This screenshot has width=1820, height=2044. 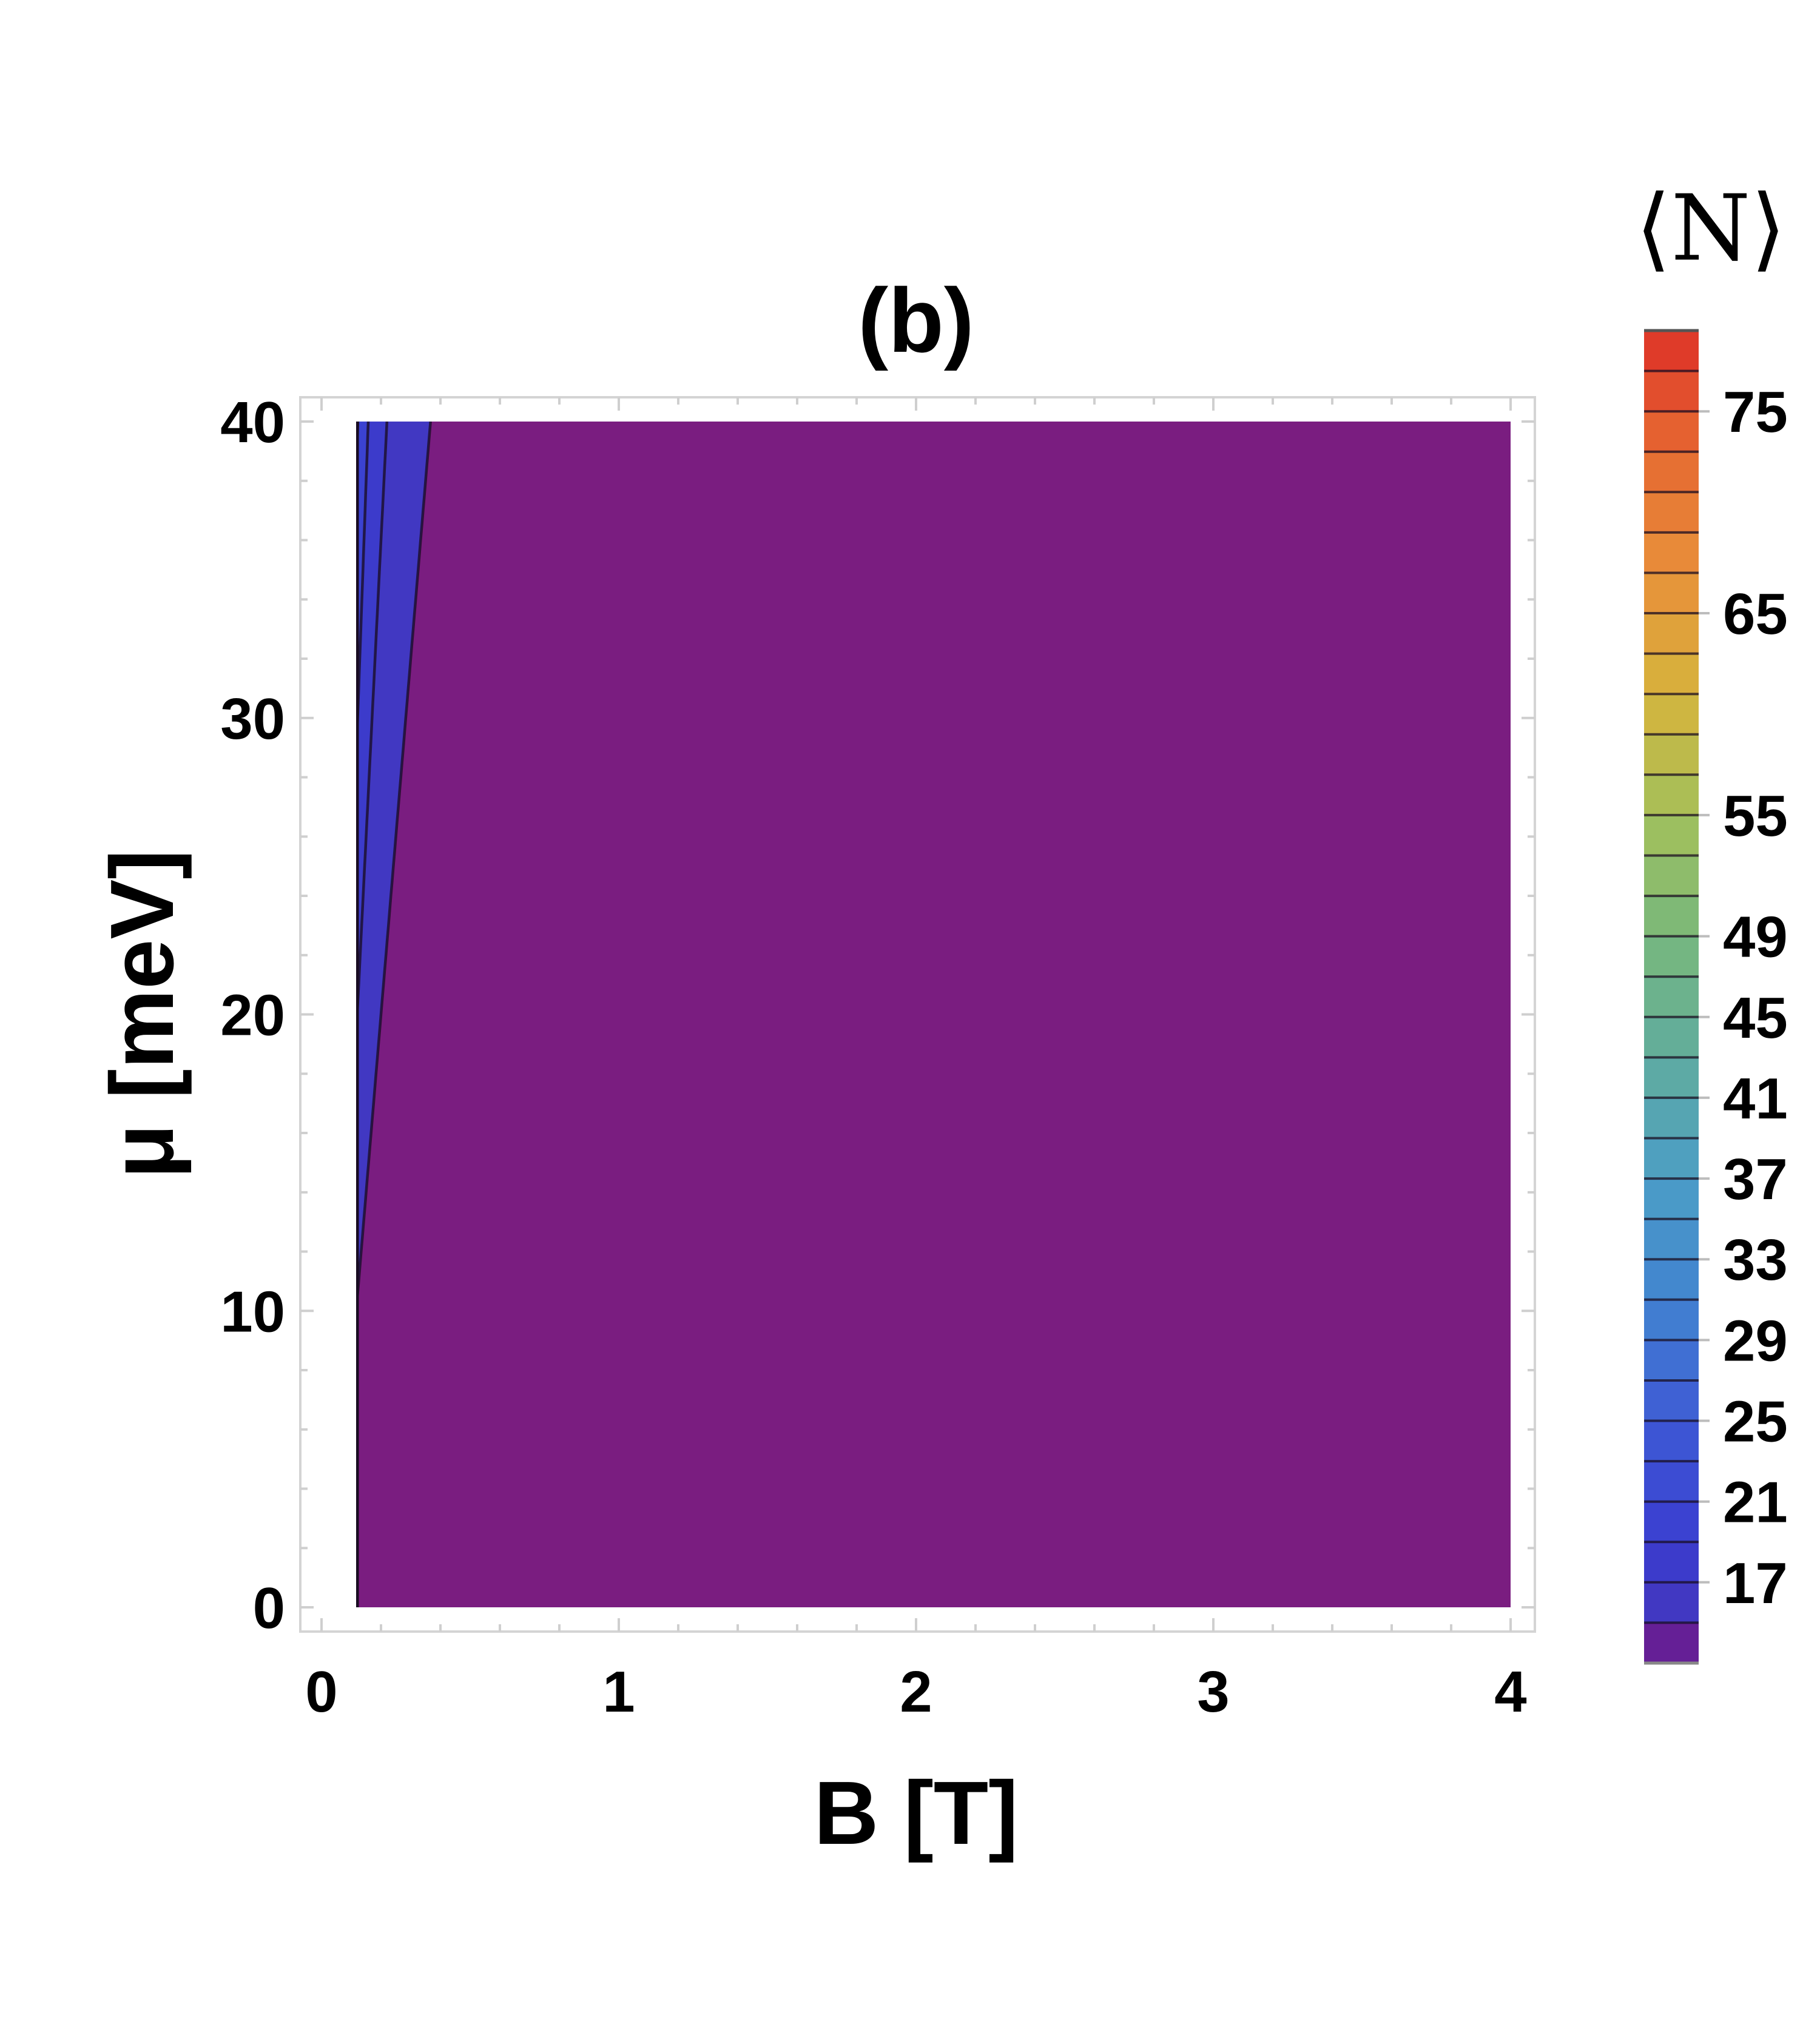 I want to click on x-tick-label: 3, so click(x=1213, y=1691).